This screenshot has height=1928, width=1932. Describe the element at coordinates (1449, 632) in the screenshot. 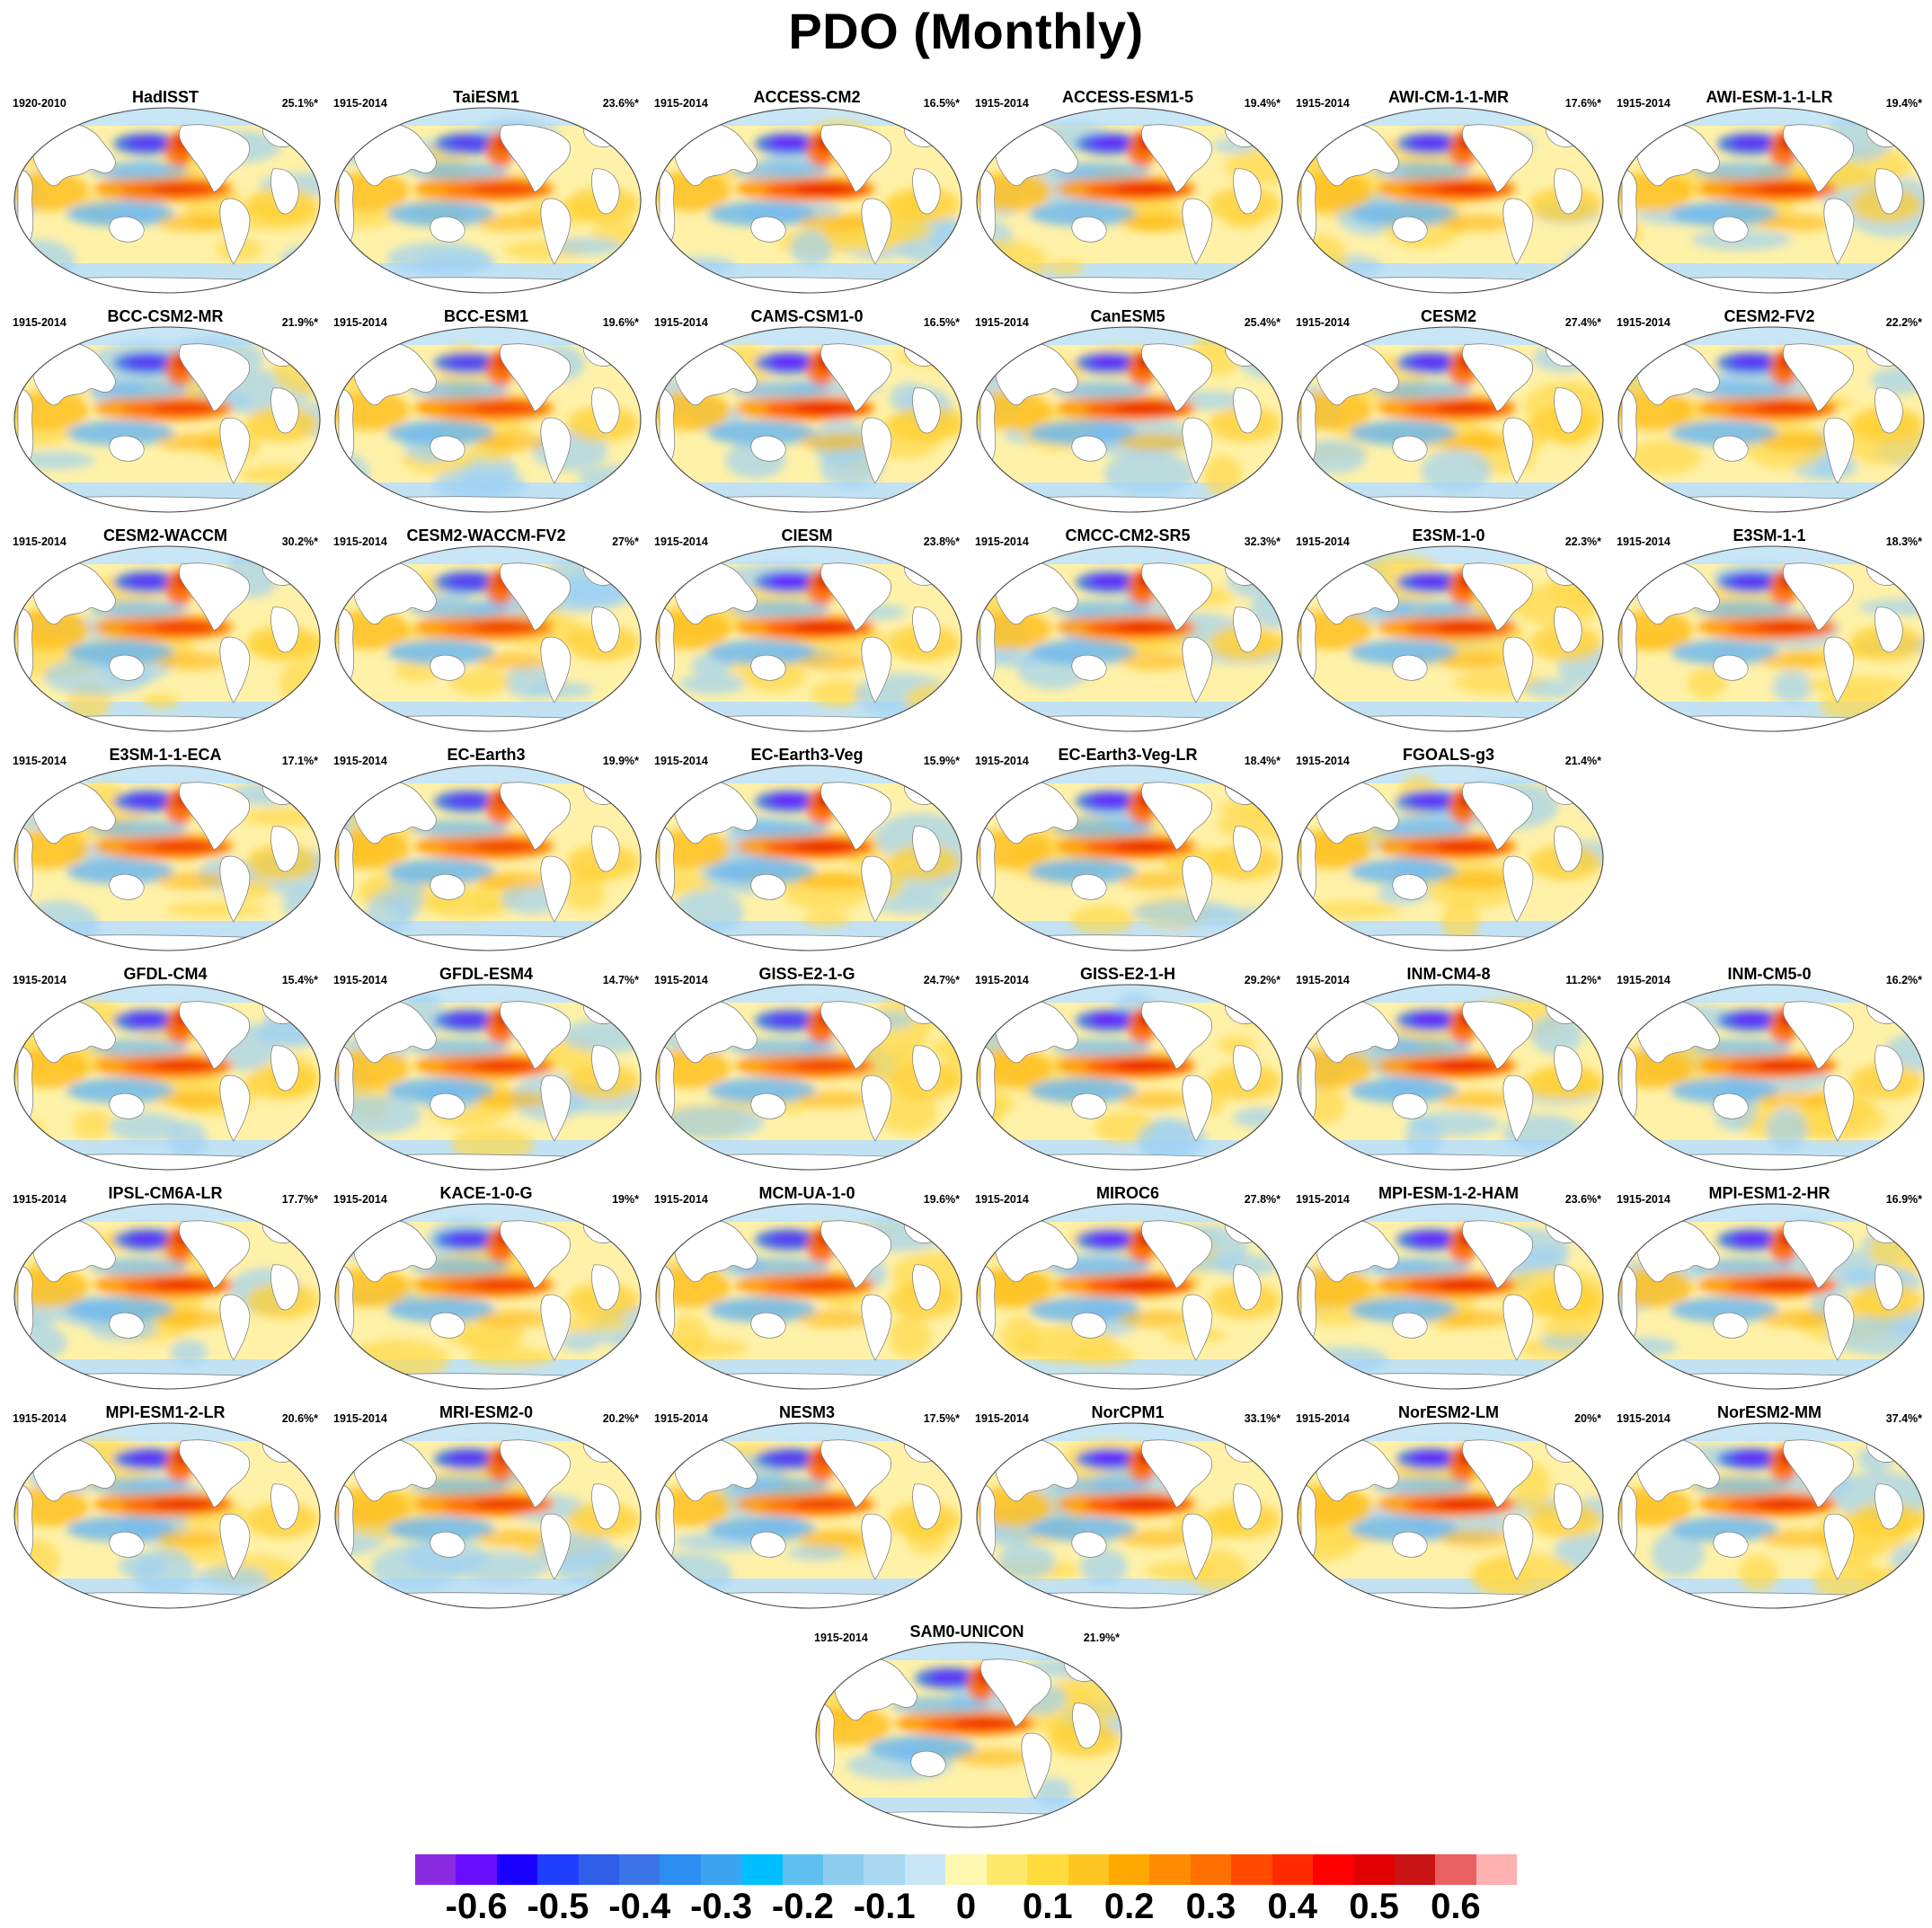

I see `map-panel: E3SM-1-0 1915-2014 22.3%*` at that location.